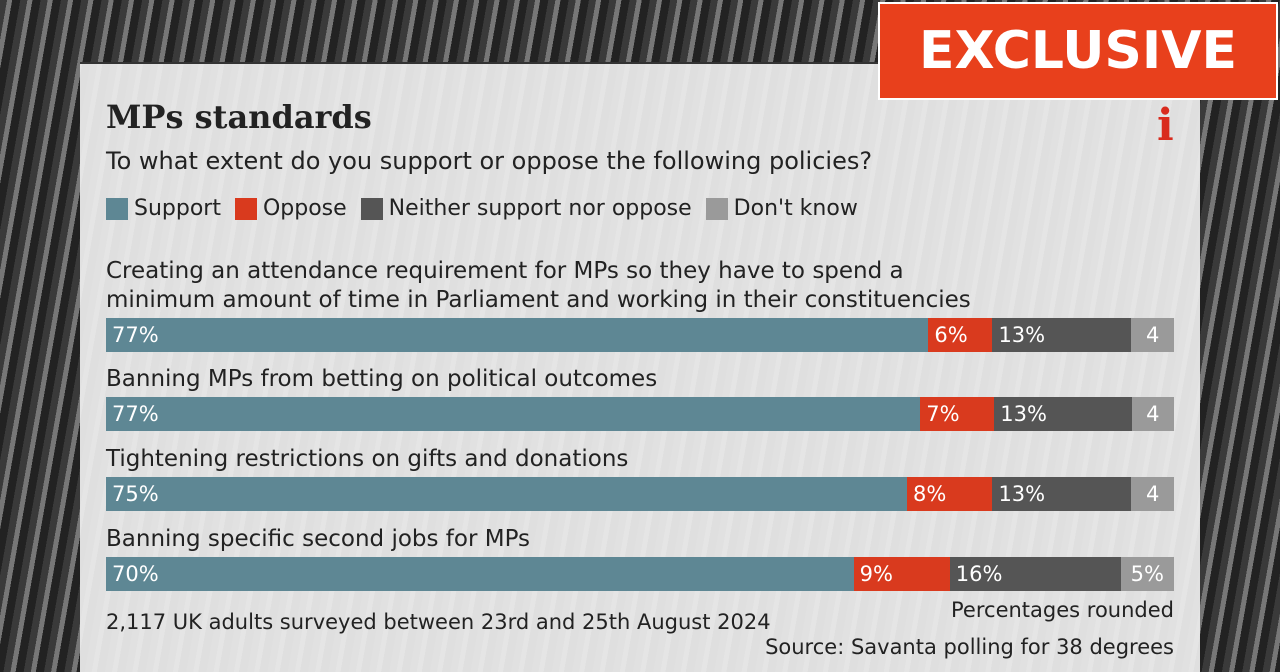 The width and height of the screenshot is (1280, 672). What do you see at coordinates (506, 494) in the screenshot?
I see `bar-segment: 75%` at bounding box center [506, 494].